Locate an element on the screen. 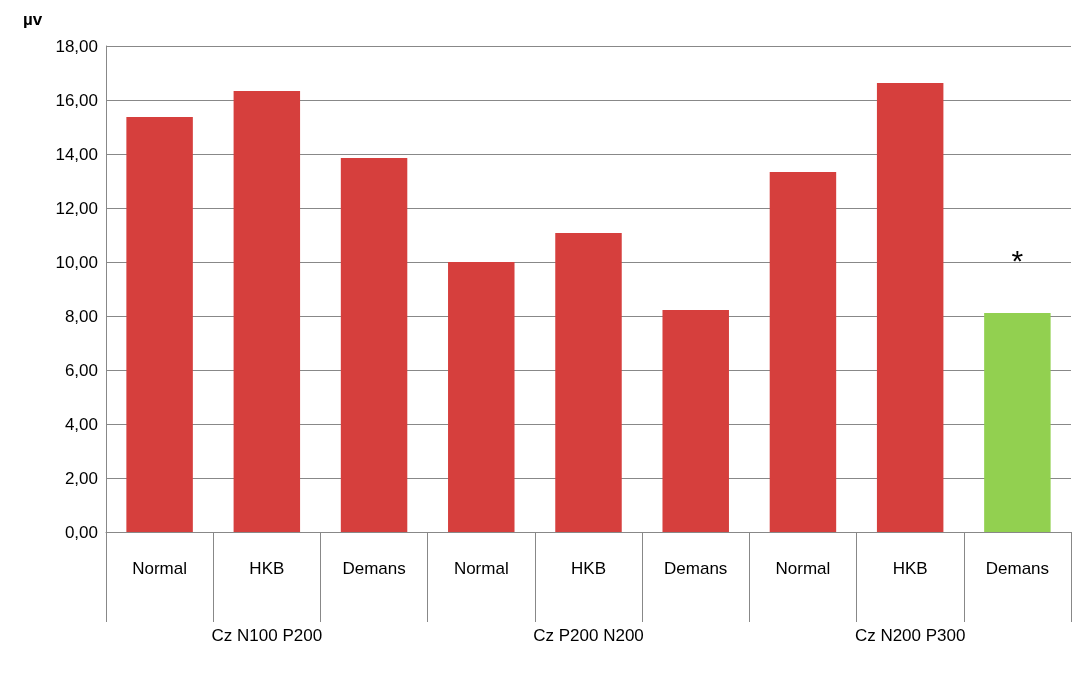 The width and height of the screenshot is (1081, 681). text: Cz N100 P200 is located at coordinates (267, 635).